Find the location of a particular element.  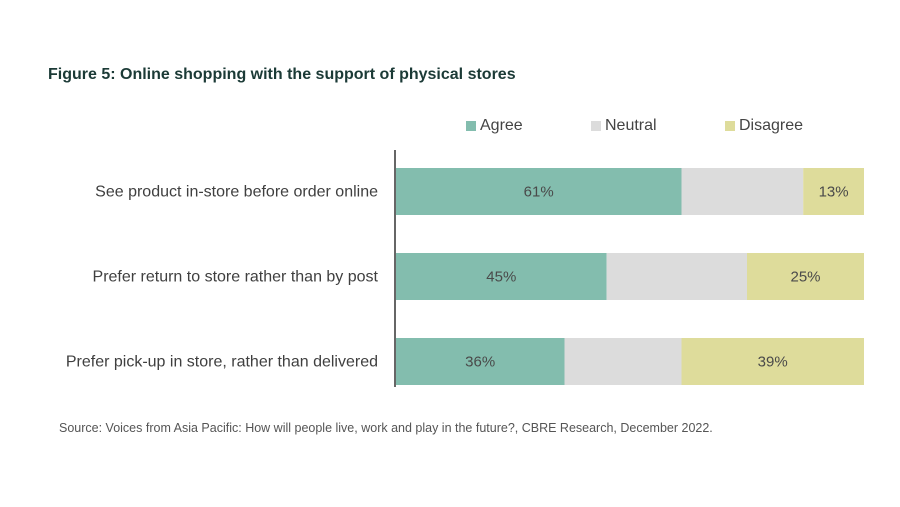

legend-swatch-neutral is located at coordinates (596, 126).